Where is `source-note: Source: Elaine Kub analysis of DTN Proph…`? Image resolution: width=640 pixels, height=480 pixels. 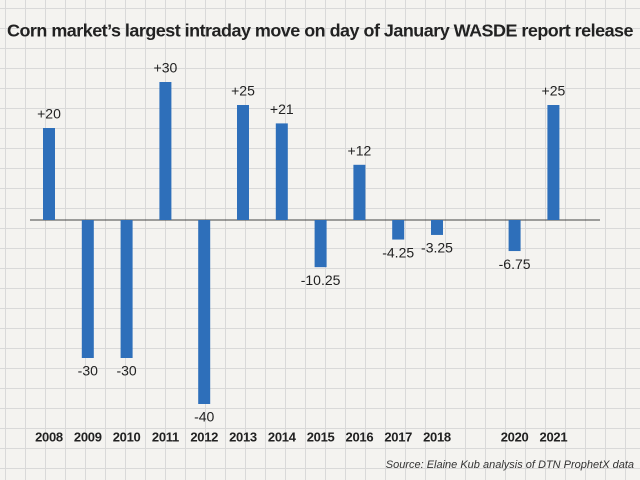
source-note: Source: Elaine Kub analysis of DTN Proph… is located at coordinates (510, 465).